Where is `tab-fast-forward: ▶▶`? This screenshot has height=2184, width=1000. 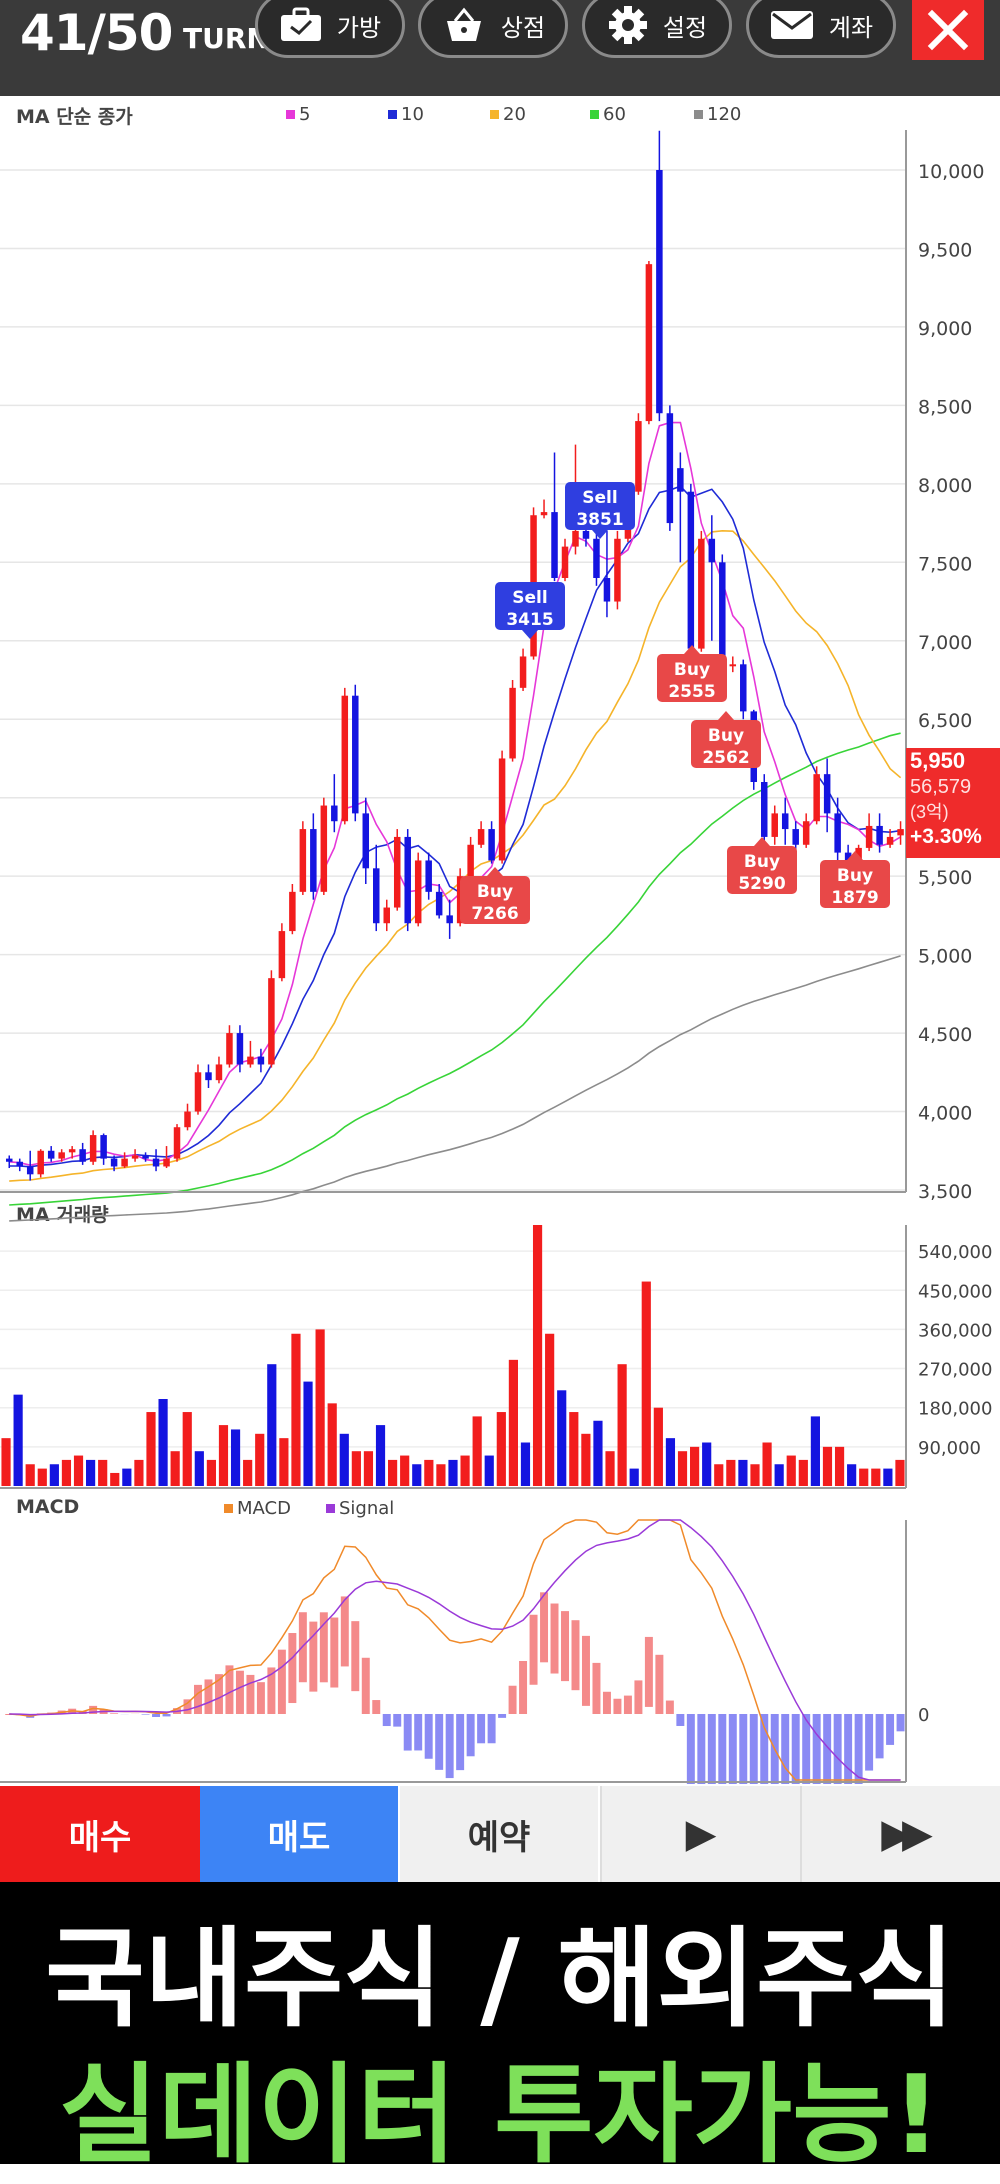 tab-fast-forward: ▶▶ is located at coordinates (900, 1834).